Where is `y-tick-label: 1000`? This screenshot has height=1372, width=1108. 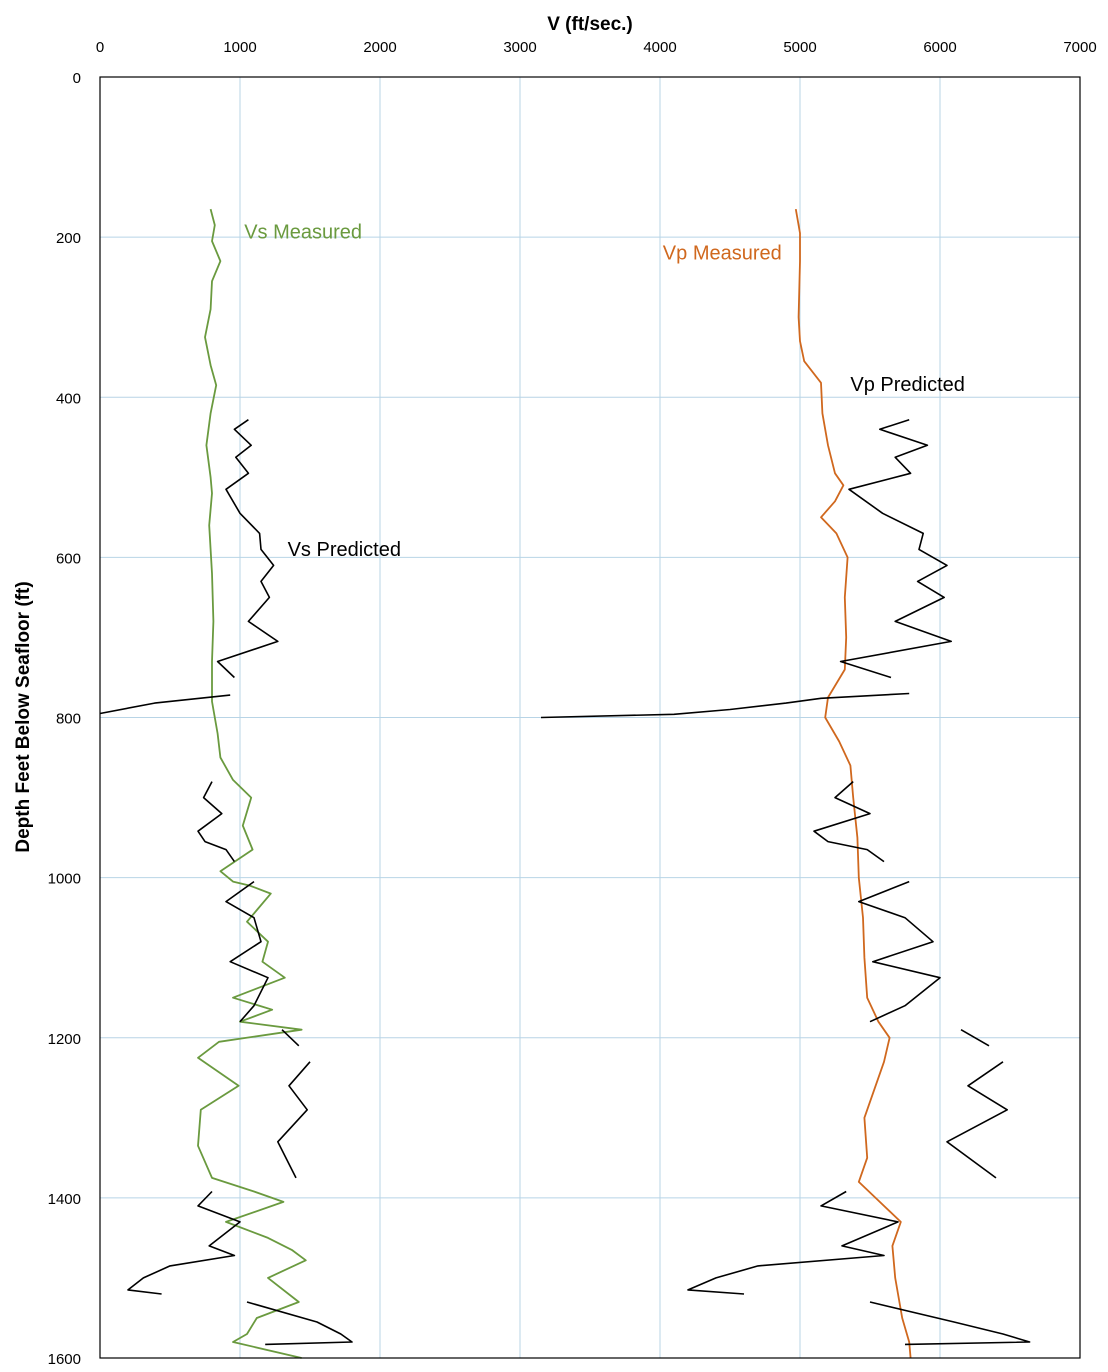
y-tick-label: 1000 is located at coordinates (64, 879).